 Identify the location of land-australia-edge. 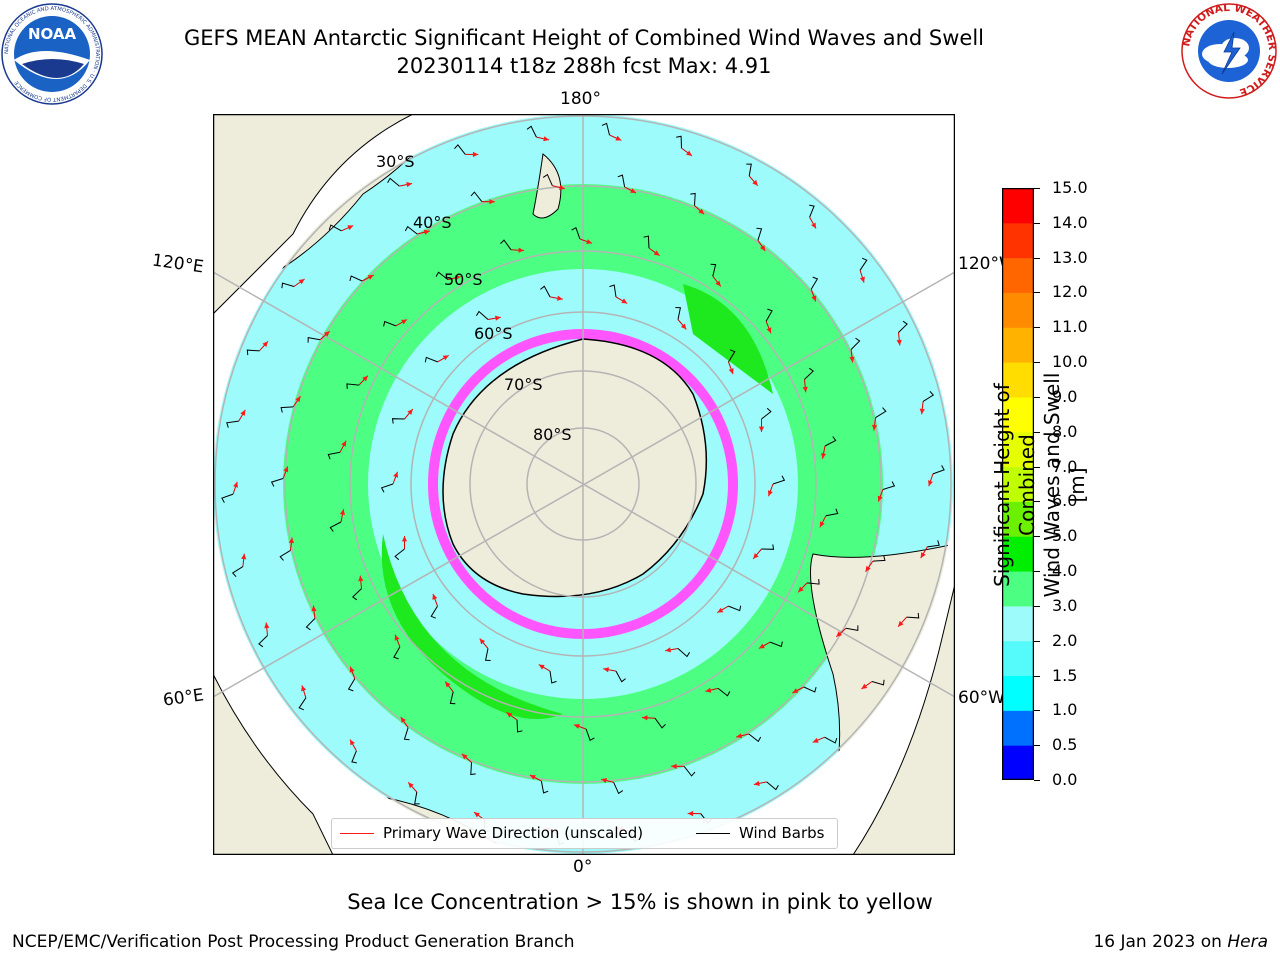
(313, 214).